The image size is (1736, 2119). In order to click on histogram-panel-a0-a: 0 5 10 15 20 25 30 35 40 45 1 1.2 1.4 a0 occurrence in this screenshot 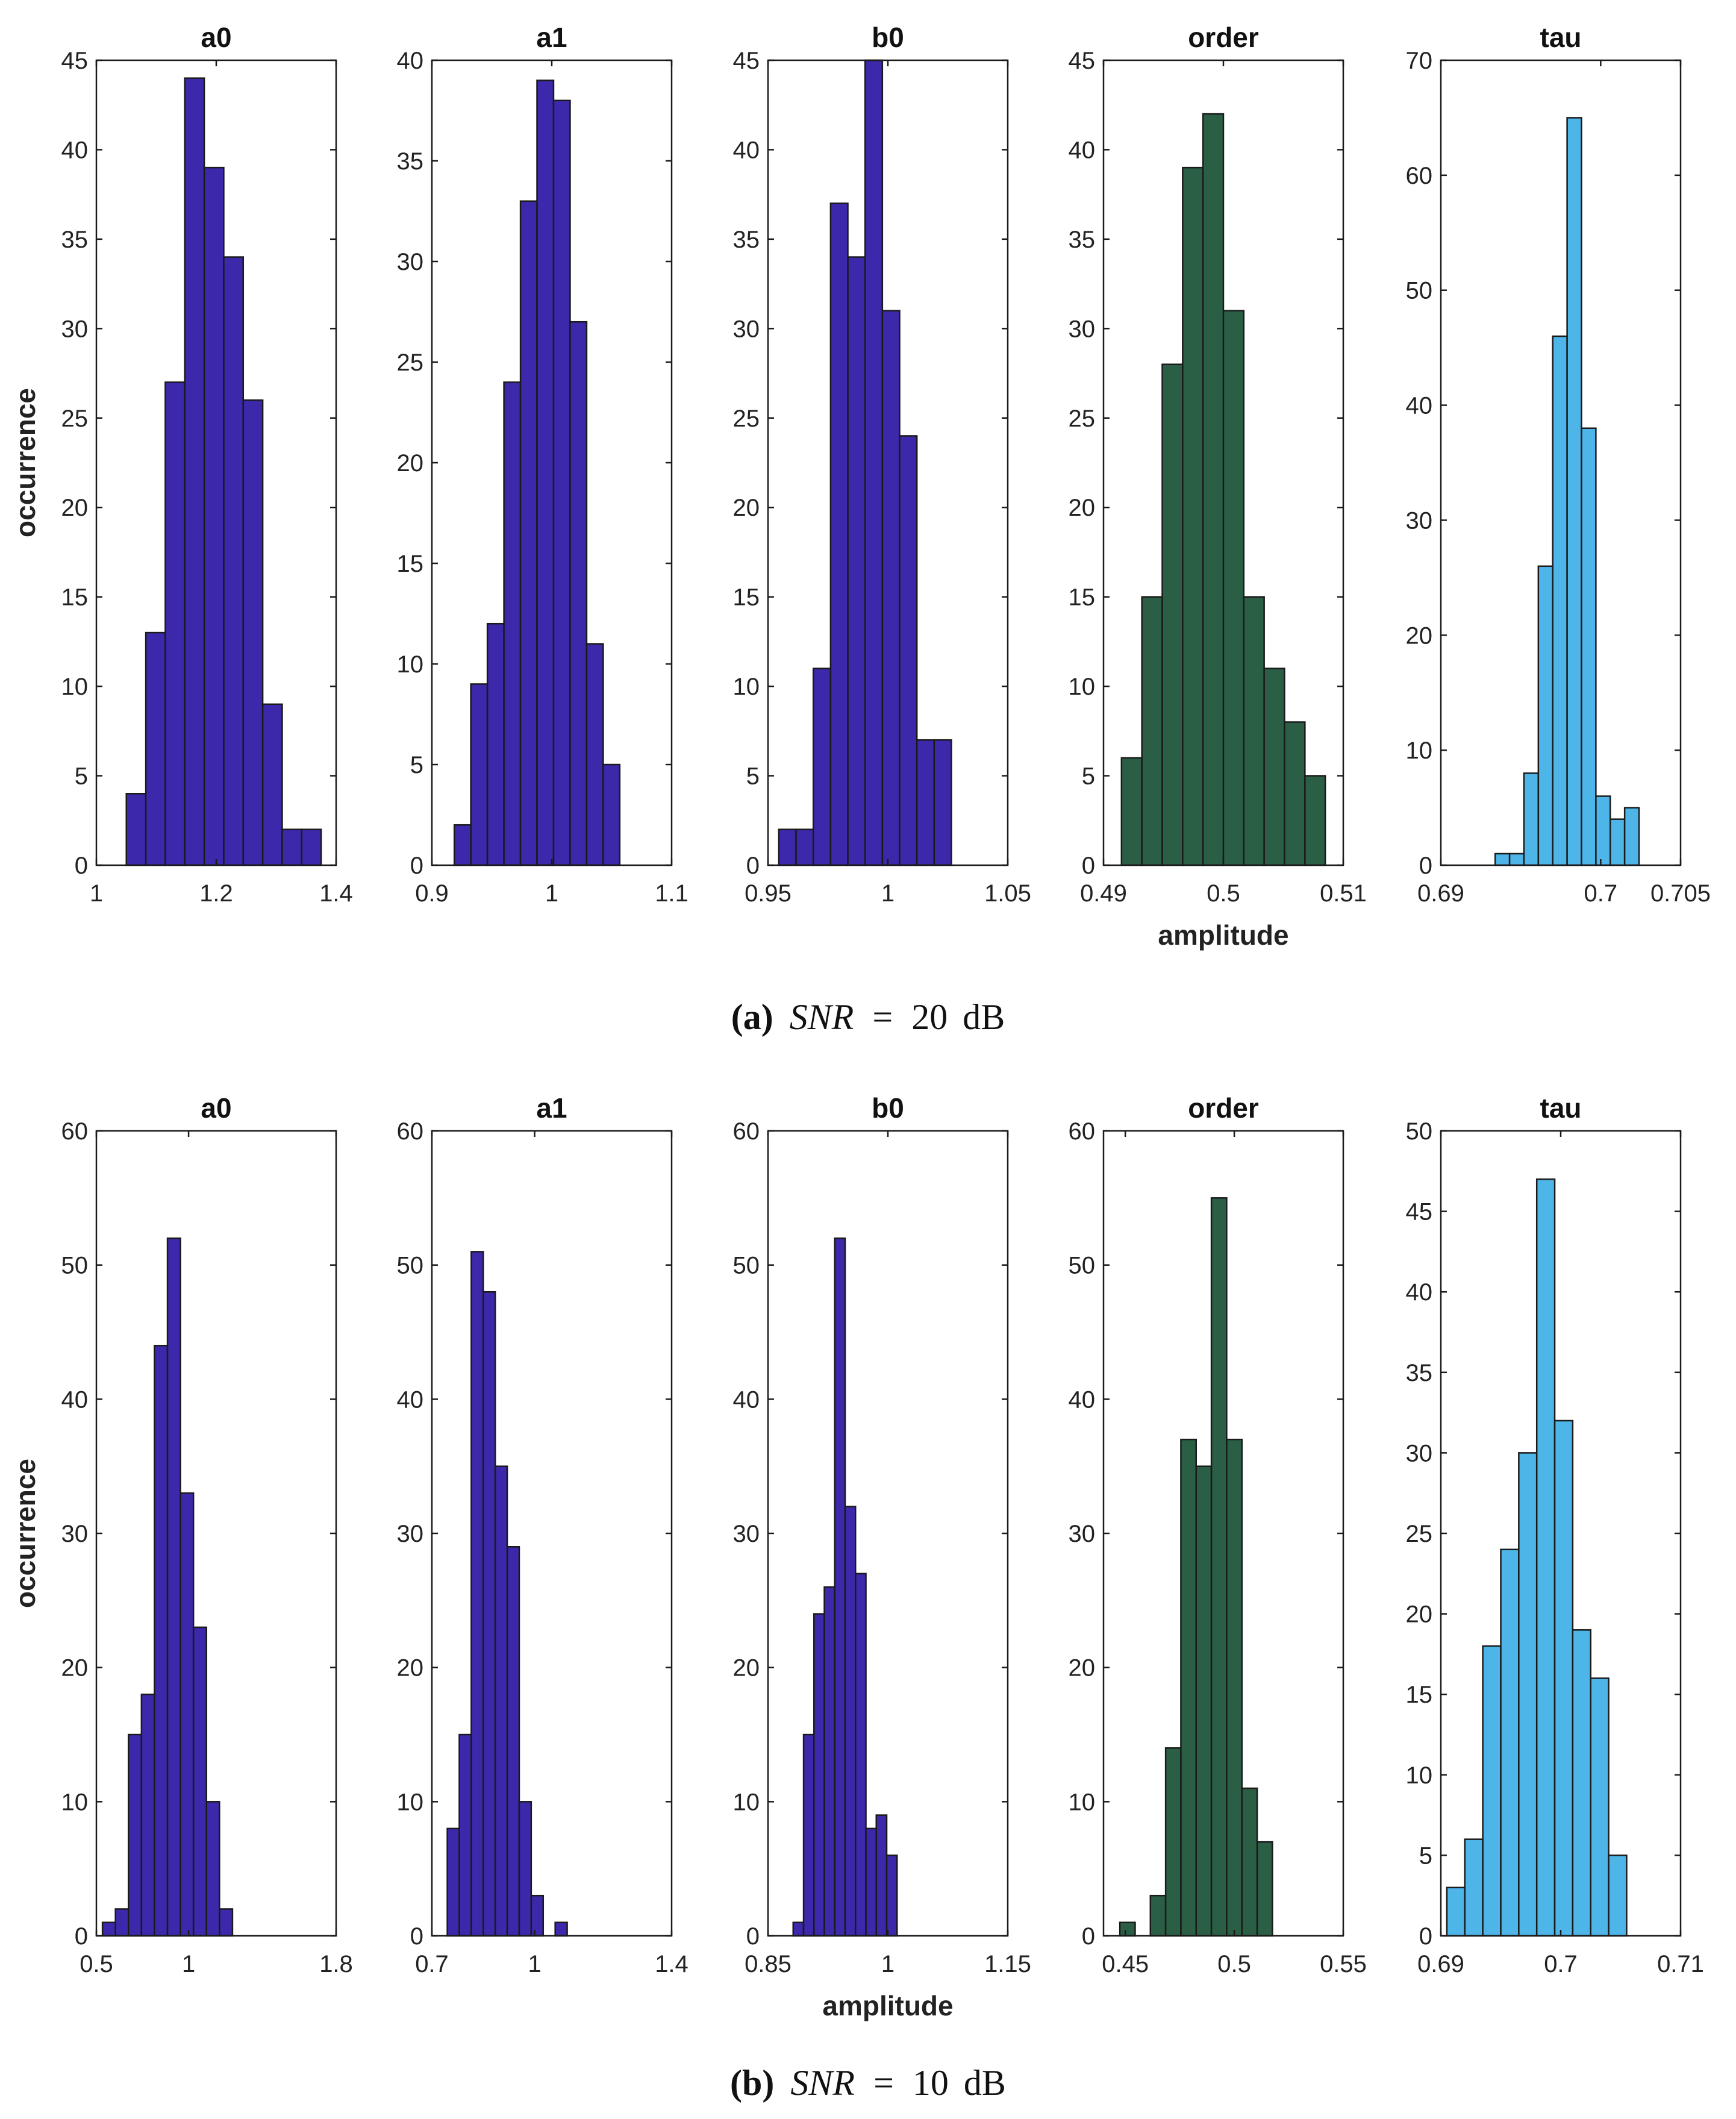, I will do `click(181, 464)`.